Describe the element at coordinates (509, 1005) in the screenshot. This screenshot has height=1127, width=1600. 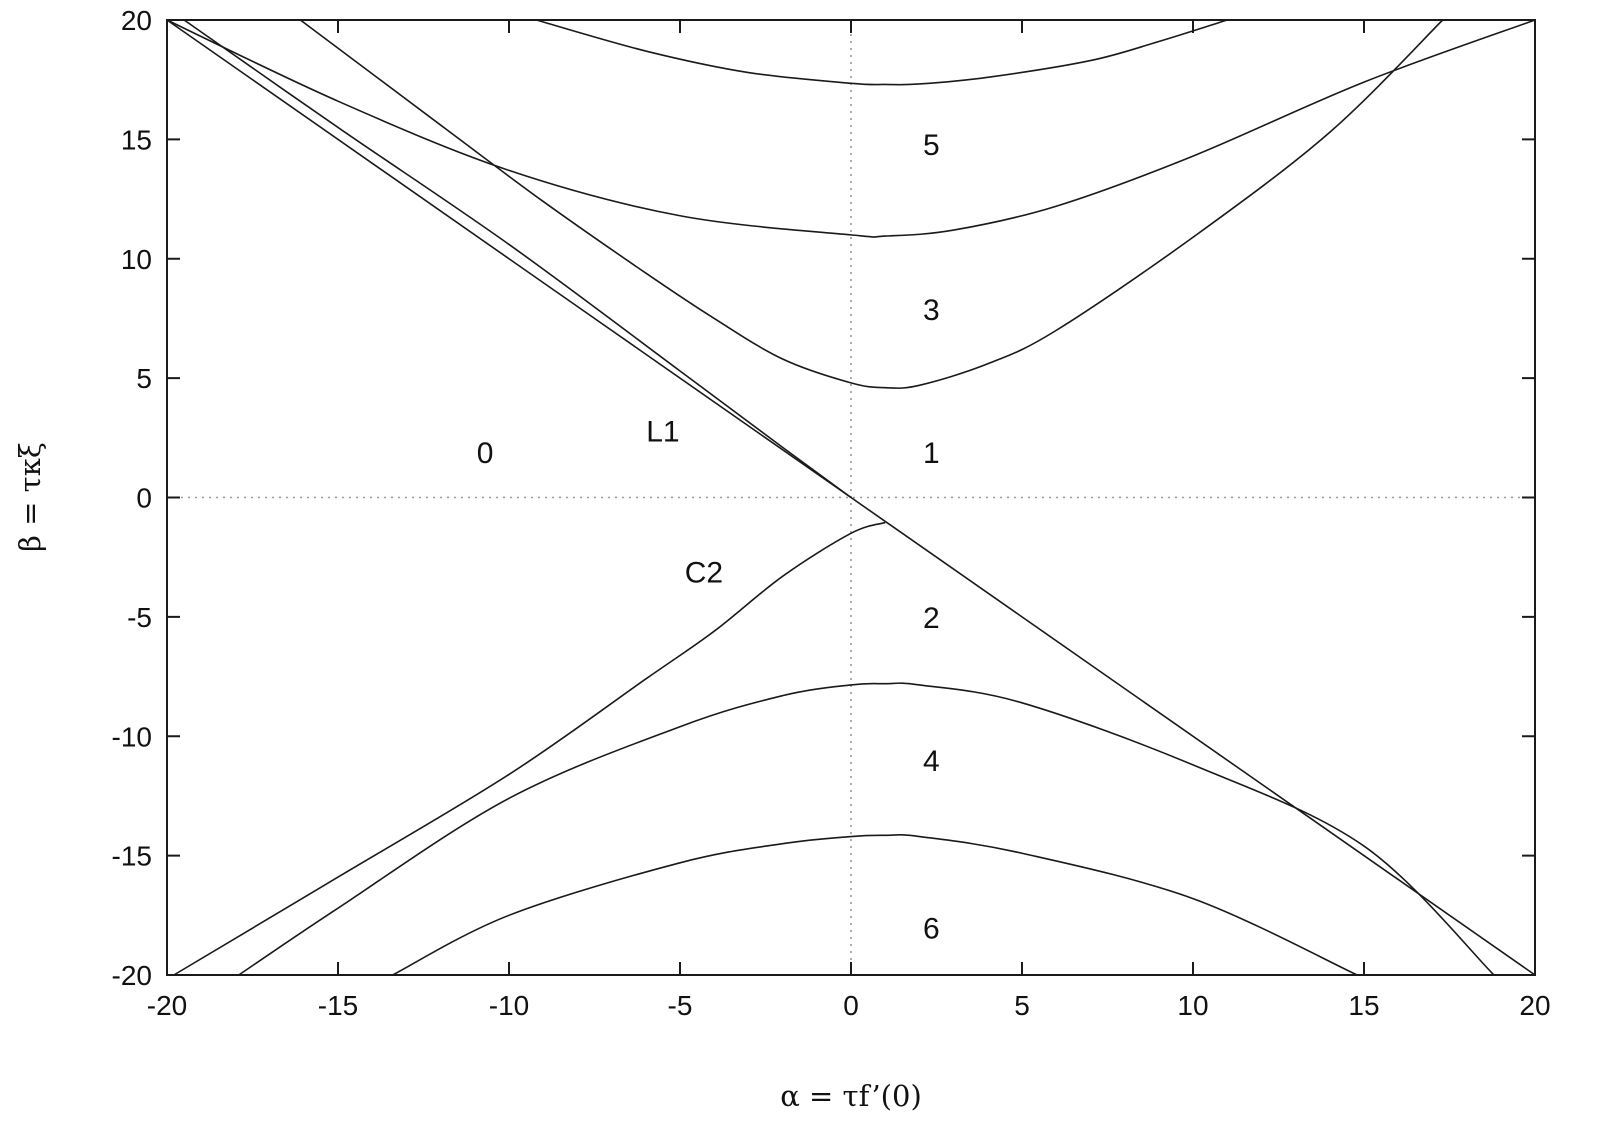
I see `x-tick-label: -10` at that location.